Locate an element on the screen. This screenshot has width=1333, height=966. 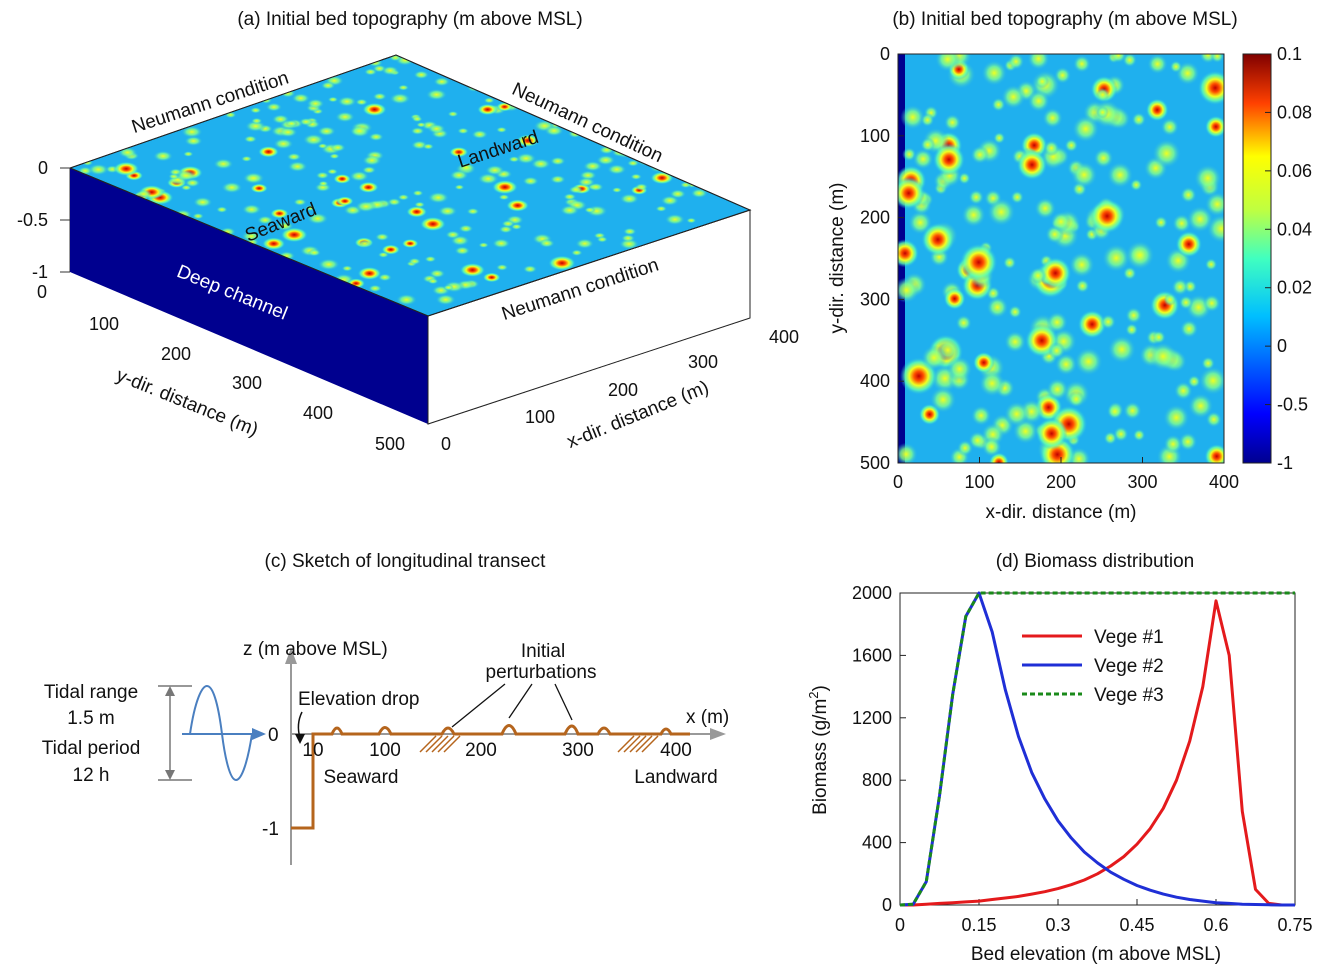
tide-arrow is located at coordinates (259, 734).